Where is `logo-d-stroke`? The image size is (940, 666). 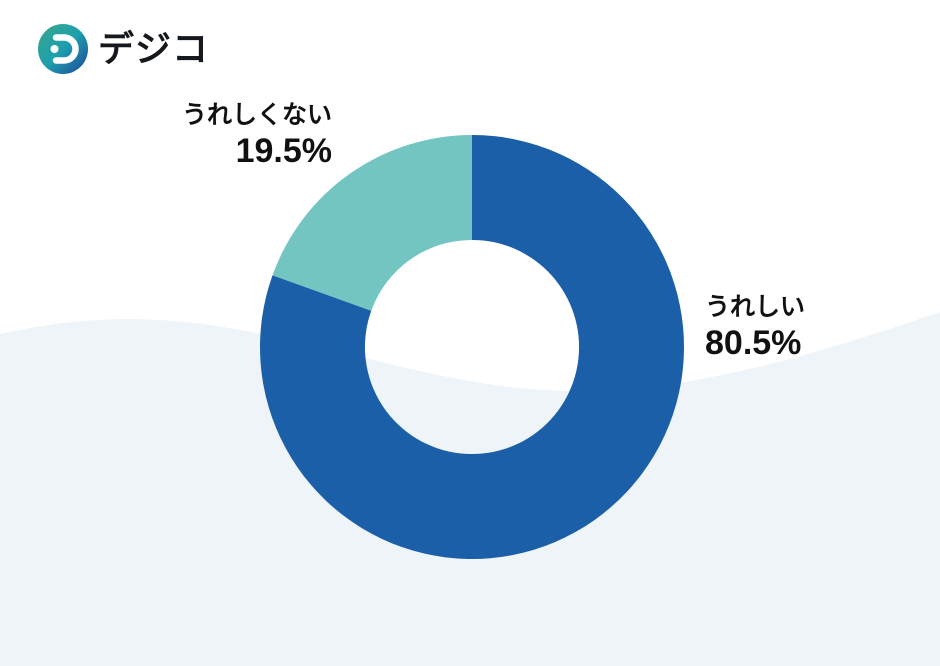
logo-d-stroke is located at coordinates (65, 49).